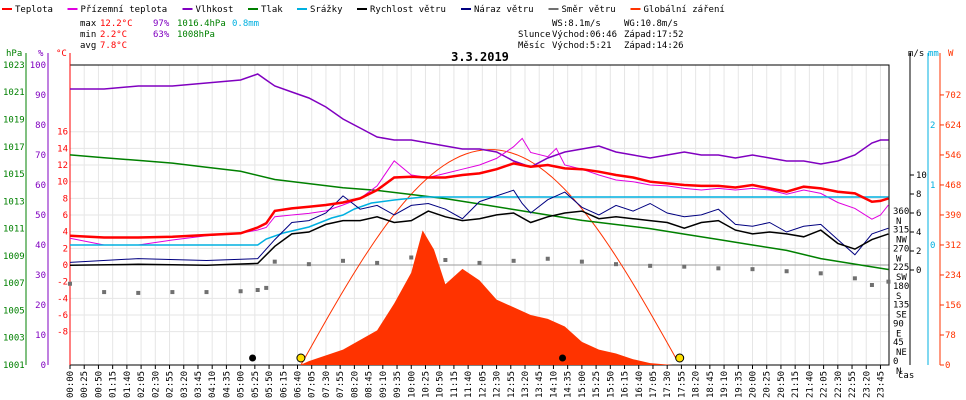 This screenshot has width=966, height=400. What do you see at coordinates (65, 216) in the screenshot?
I see `tick-temperature-5: 6` at bounding box center [65, 216].